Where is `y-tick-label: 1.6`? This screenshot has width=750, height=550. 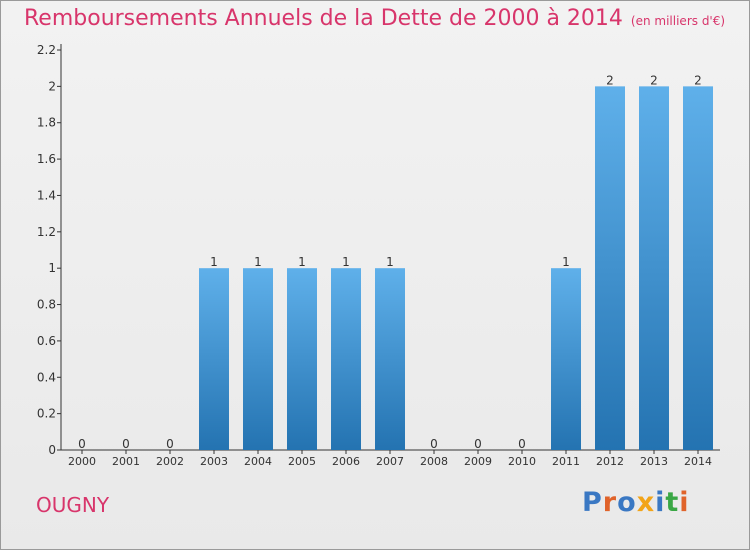 y-tick-label: 1.6 is located at coordinates (46, 159).